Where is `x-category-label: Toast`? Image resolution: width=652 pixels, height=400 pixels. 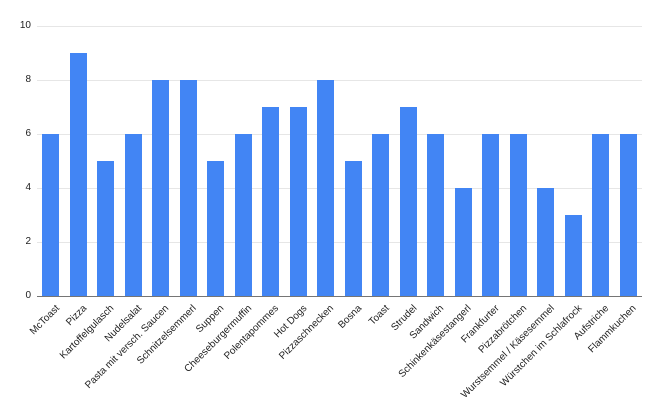
x-category-label: Toast is located at coordinates (379, 315).